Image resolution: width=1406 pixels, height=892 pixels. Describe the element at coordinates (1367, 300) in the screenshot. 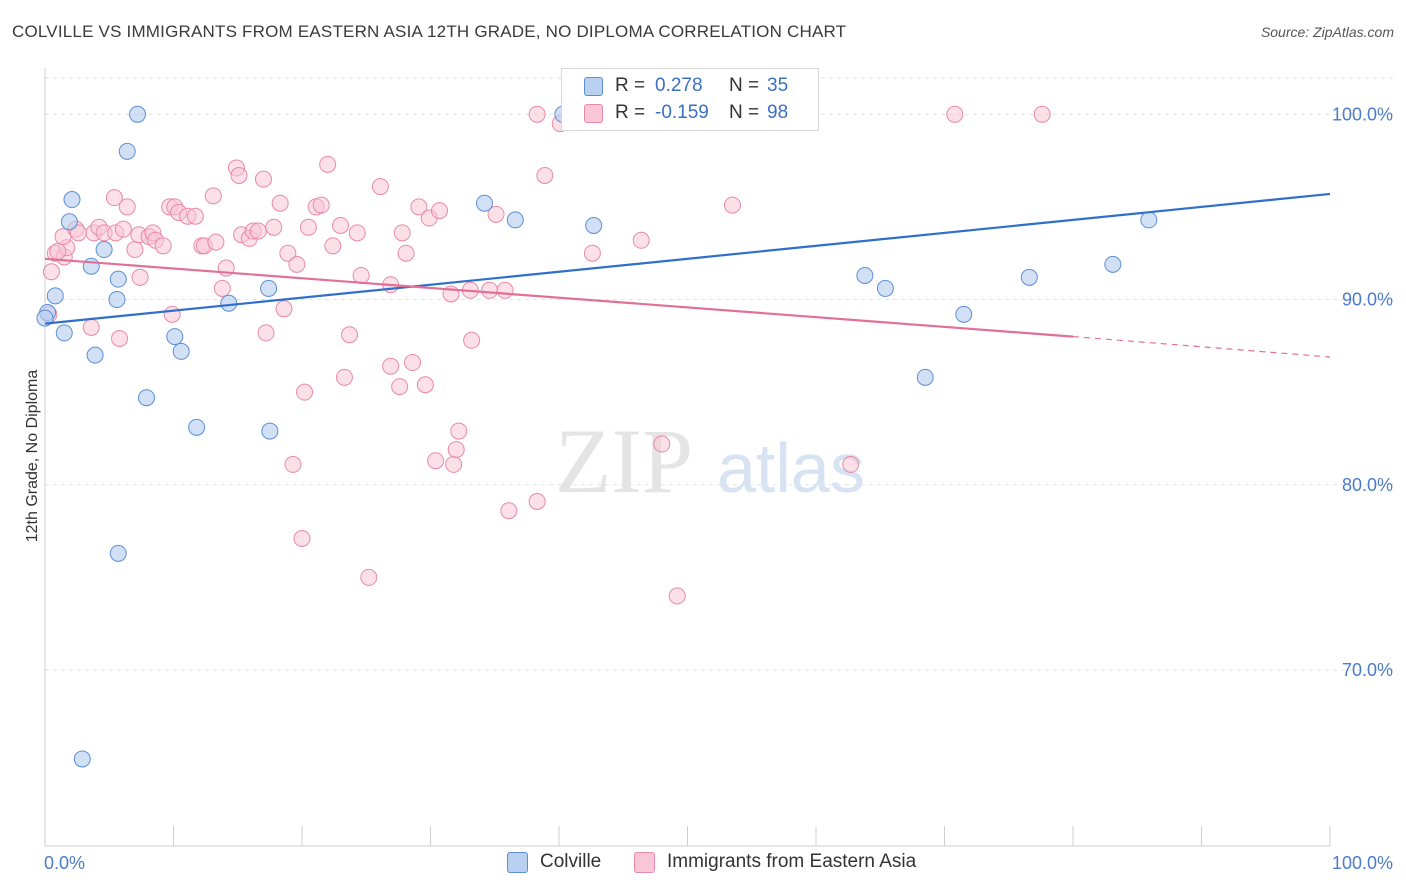

I see `y-tick-label: 90.0%` at that location.